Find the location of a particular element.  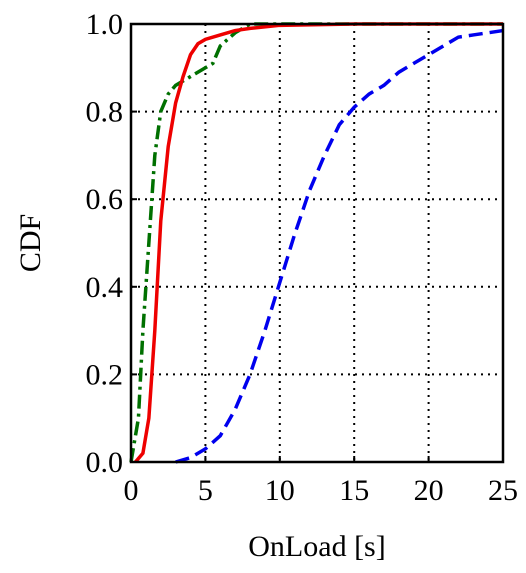

x-tick-label: 20 is located at coordinates (429, 490).